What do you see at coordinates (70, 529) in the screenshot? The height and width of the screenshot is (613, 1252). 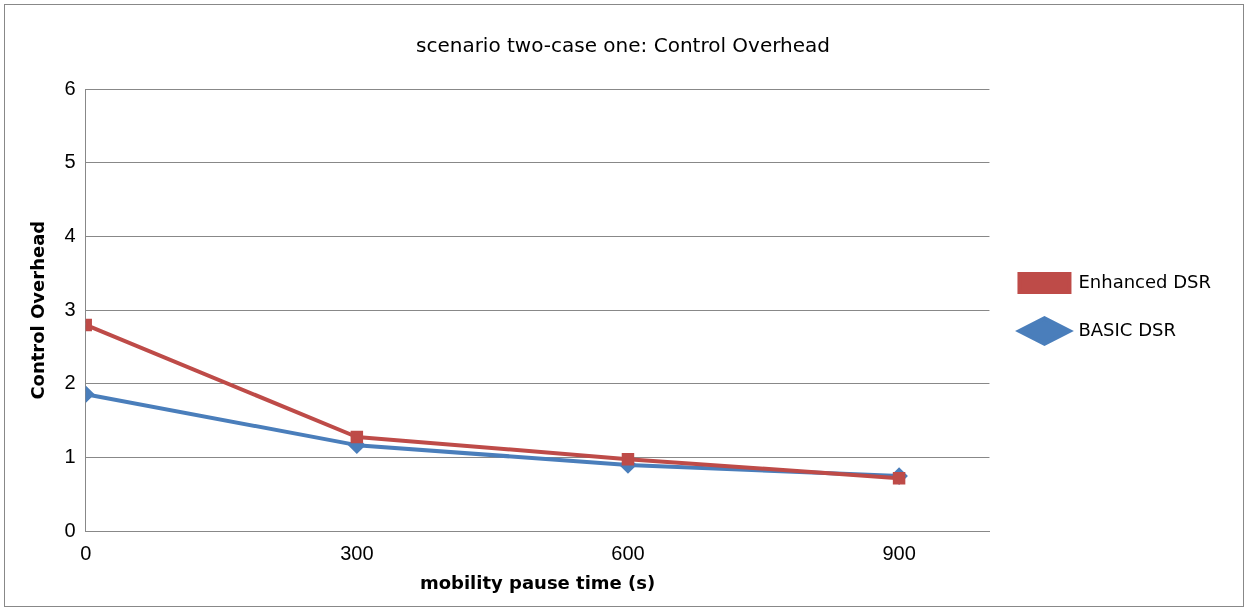 I see `y-tick-label: 0` at bounding box center [70, 529].